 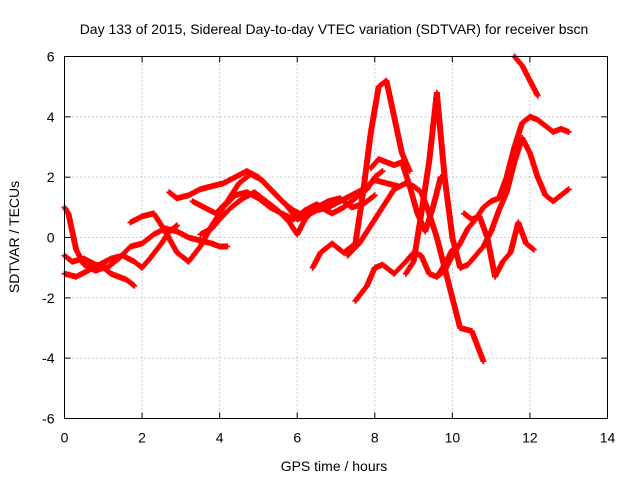 I want to click on series-track-h, so click(x=361, y=174).